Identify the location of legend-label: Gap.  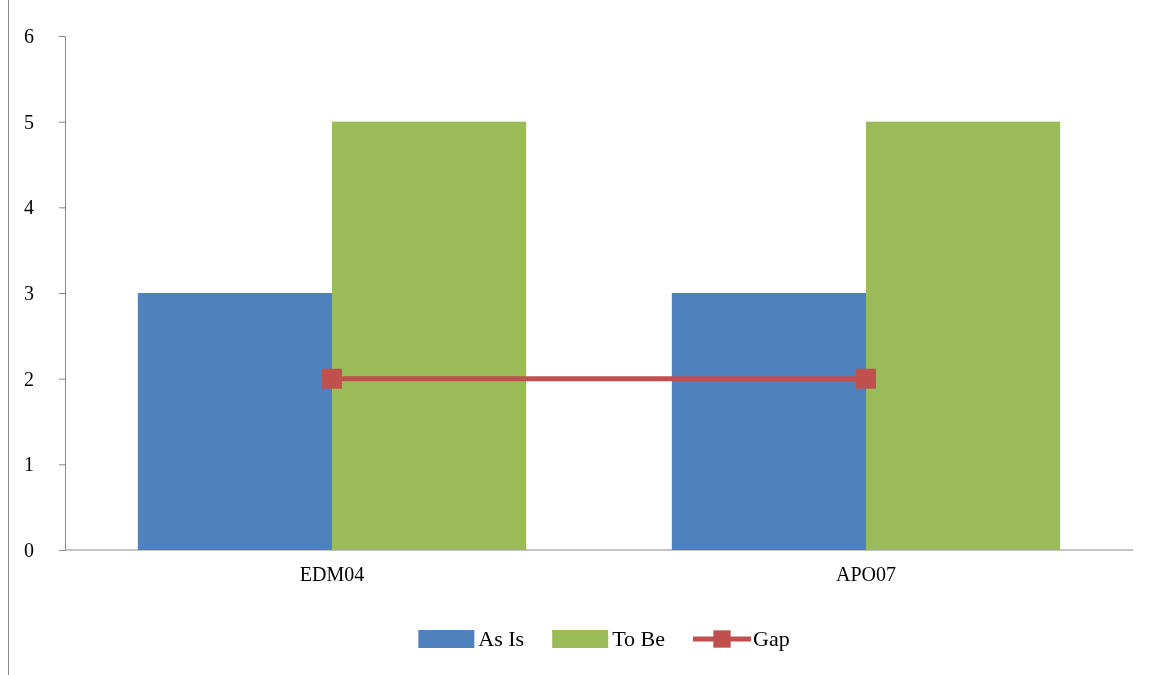
(771, 638).